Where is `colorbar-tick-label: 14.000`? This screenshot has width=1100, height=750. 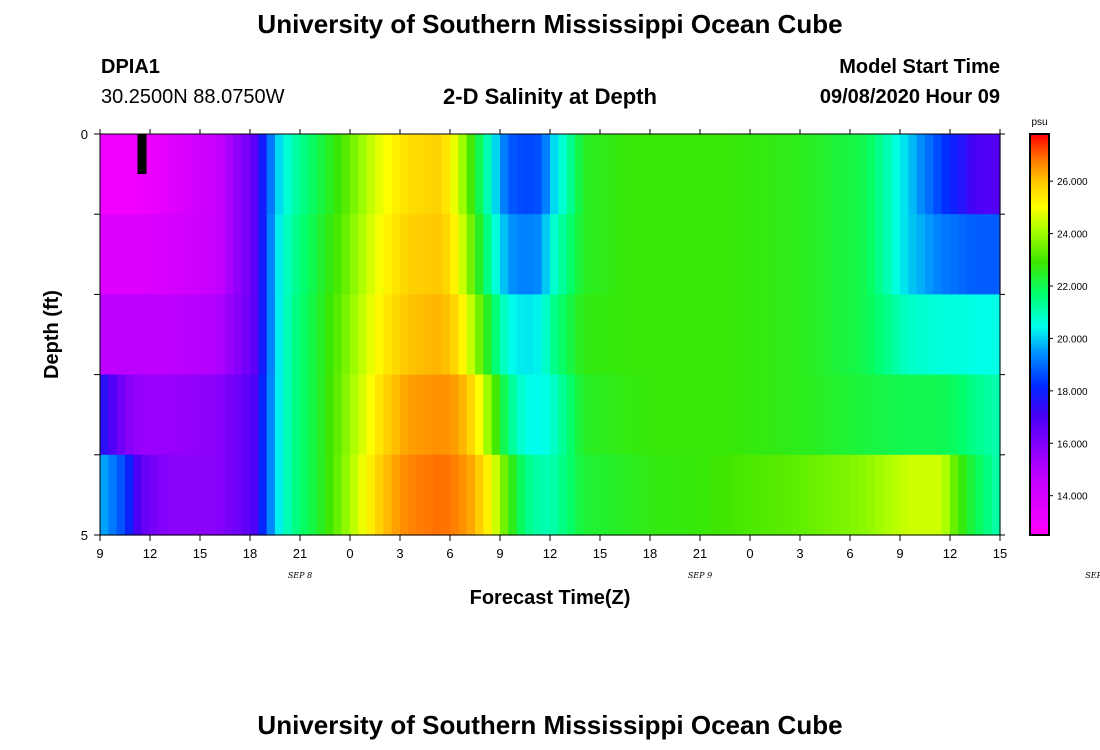
colorbar-tick-label: 14.000 is located at coordinates (1072, 497).